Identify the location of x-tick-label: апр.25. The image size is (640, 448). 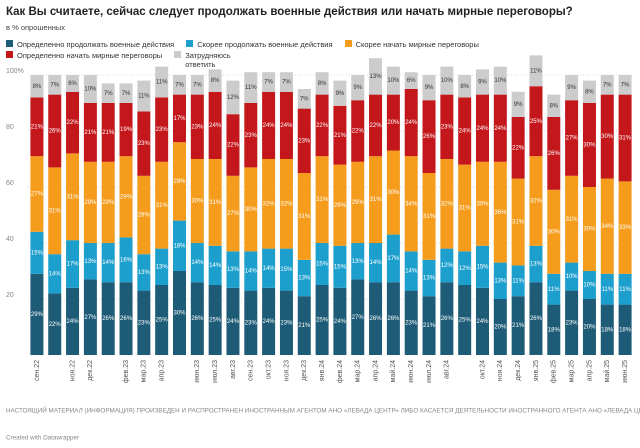
(589, 370).